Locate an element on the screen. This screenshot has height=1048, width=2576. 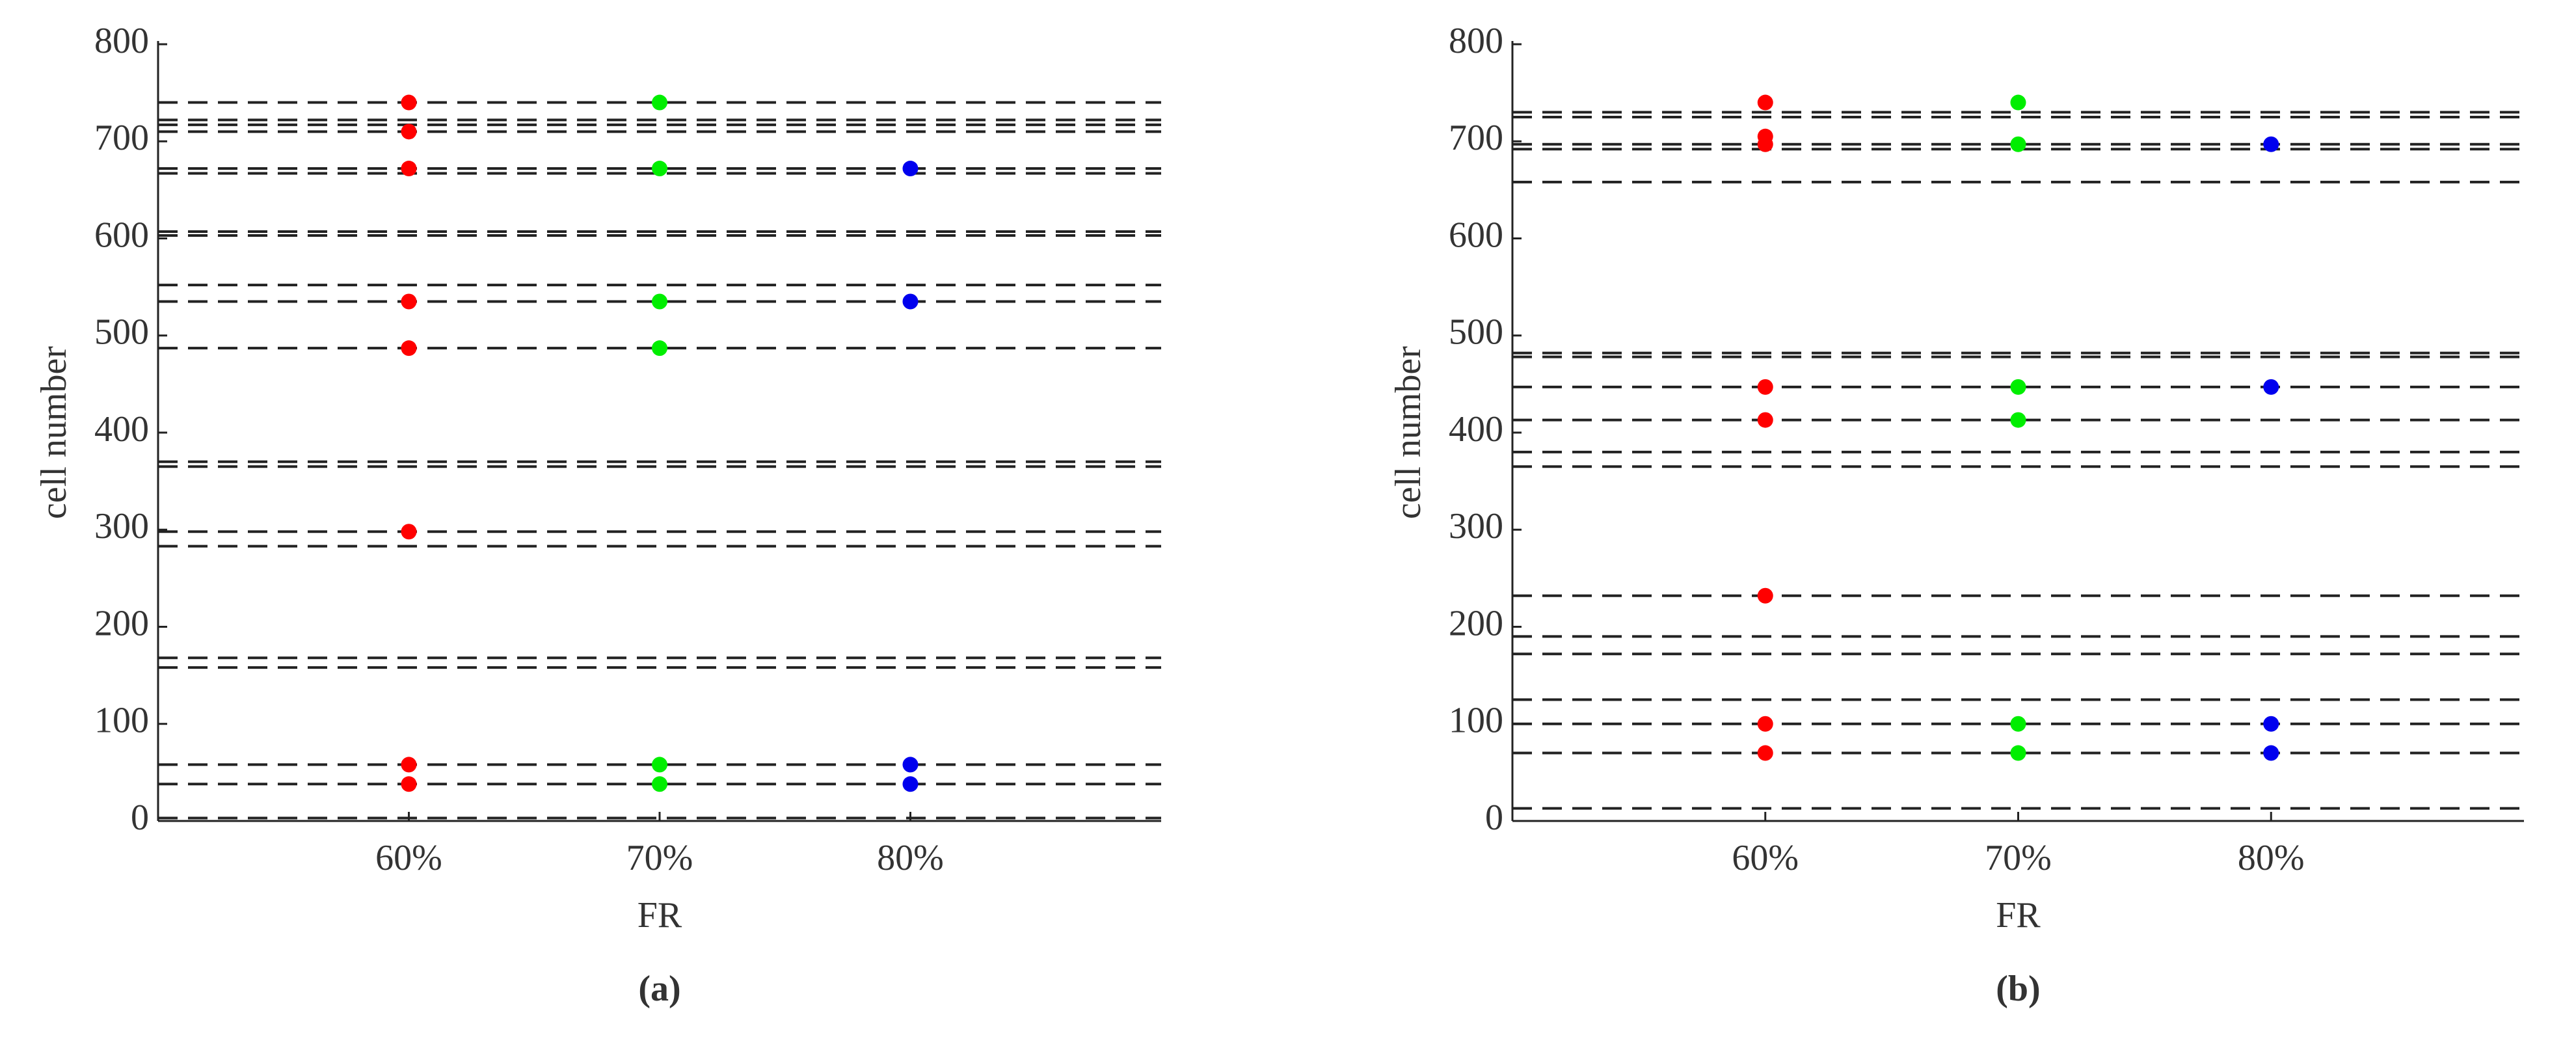
caption: (a) is located at coordinates (659, 989).